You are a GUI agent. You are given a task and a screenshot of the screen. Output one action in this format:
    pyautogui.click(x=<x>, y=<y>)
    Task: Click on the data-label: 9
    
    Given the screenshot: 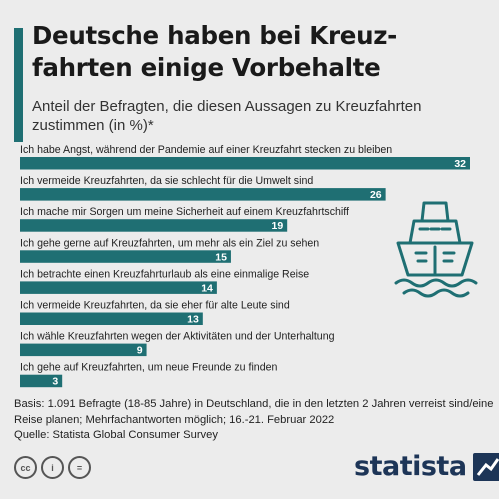 What is the action you would take?
    pyautogui.click(x=140, y=351)
    